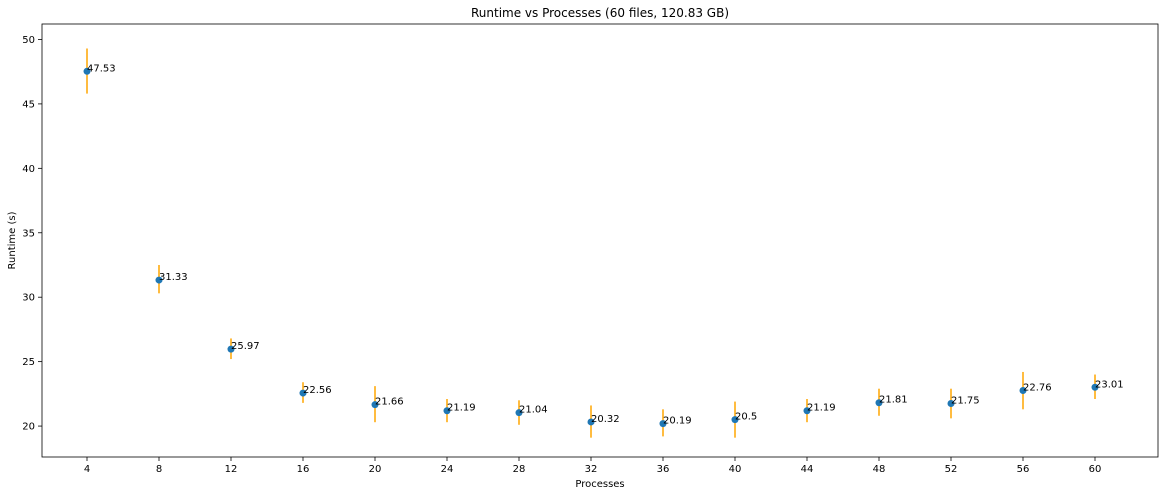 Image resolution: width=1164 pixels, height=496 pixels. Describe the element at coordinates (519, 469) in the screenshot. I see `x-tick-label: 28` at that location.